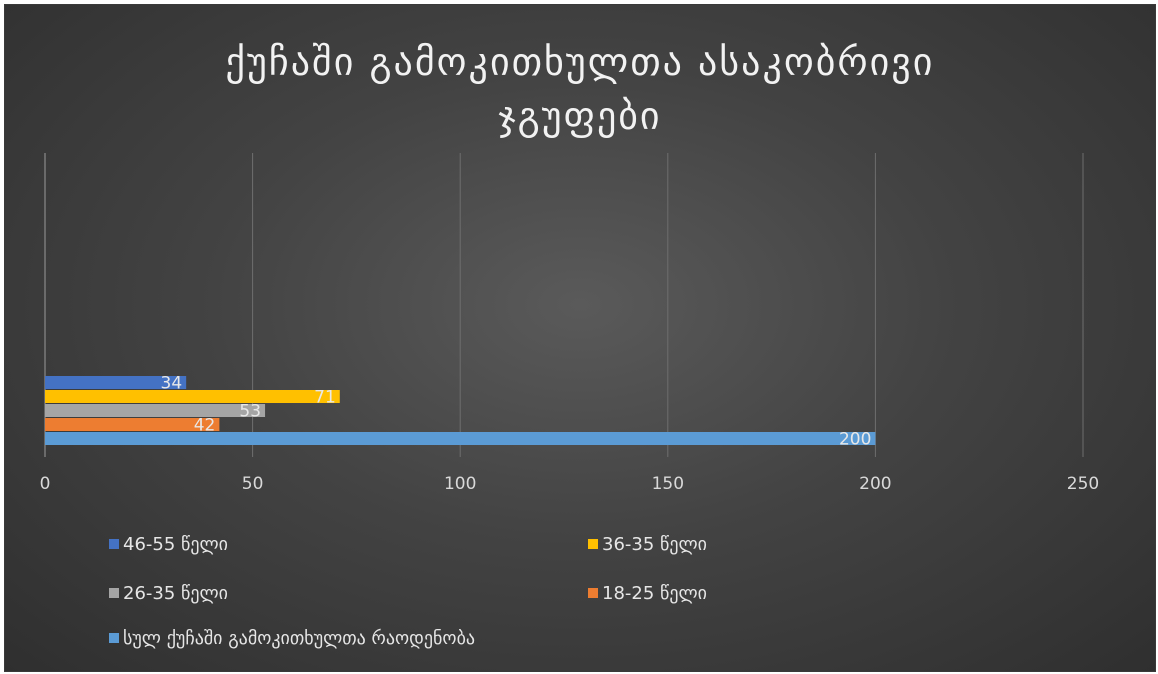 This screenshot has height=674, width=1158. Describe the element at coordinates (855, 440) in the screenshot. I see `data-label-1: 200` at that location.